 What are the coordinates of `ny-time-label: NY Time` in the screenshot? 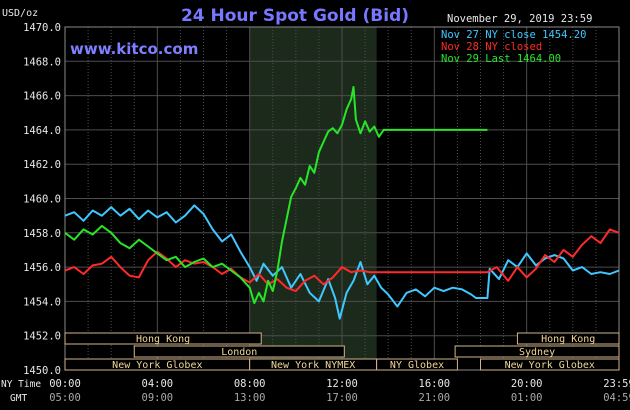 It's located at (21, 384).